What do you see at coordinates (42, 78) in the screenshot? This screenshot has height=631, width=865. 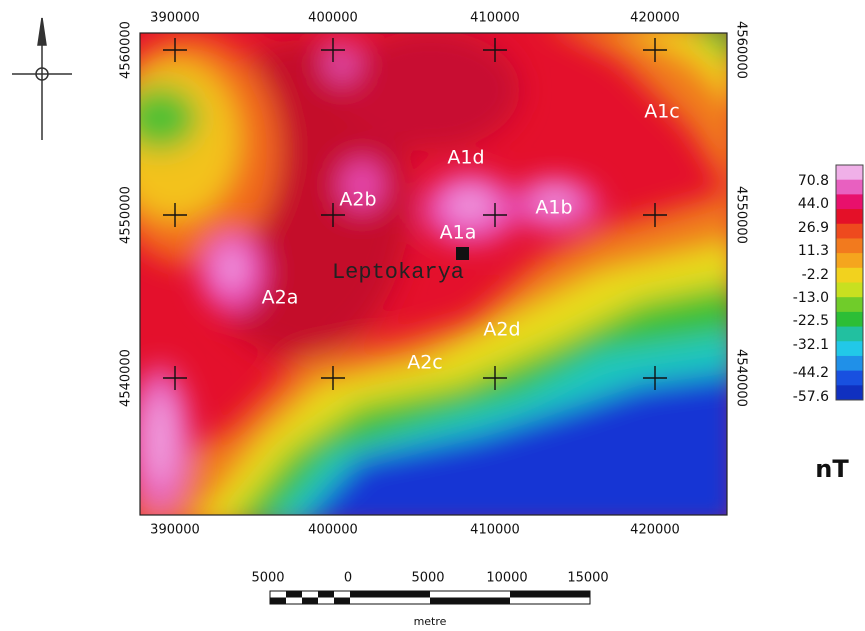 I see `north-arrow` at bounding box center [42, 78].